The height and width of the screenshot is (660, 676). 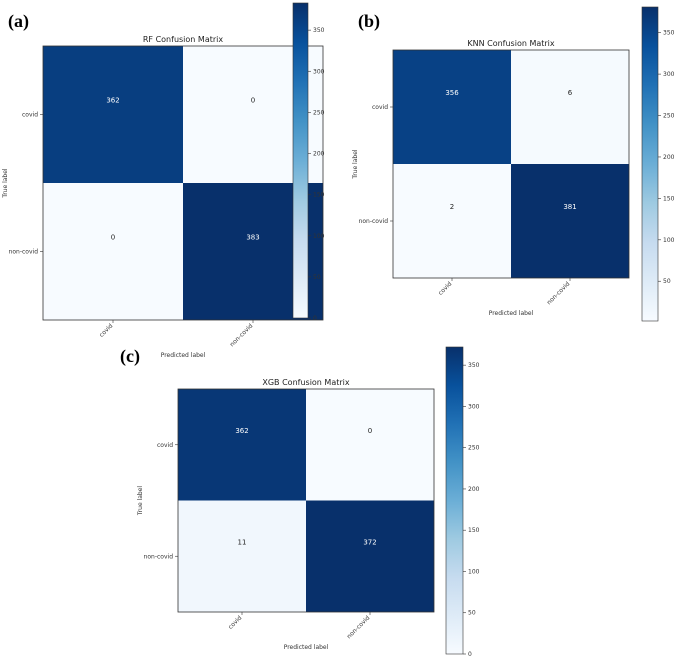 I want to click on panel-letter: (a), so click(x=18, y=21).